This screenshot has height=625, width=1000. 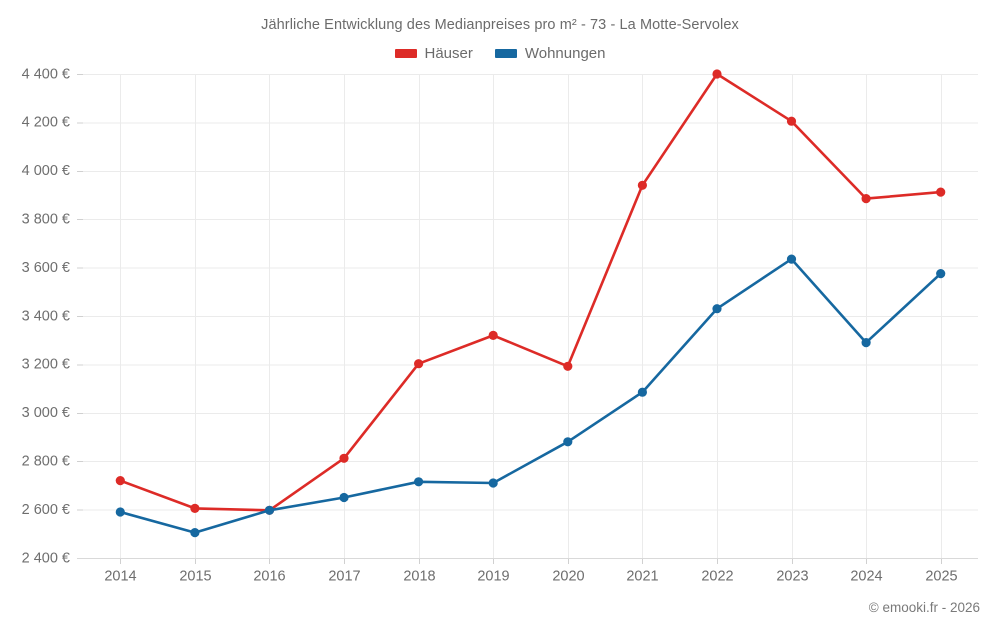 I want to click on y-axis-tick-label: 3 800 €, so click(x=46, y=220).